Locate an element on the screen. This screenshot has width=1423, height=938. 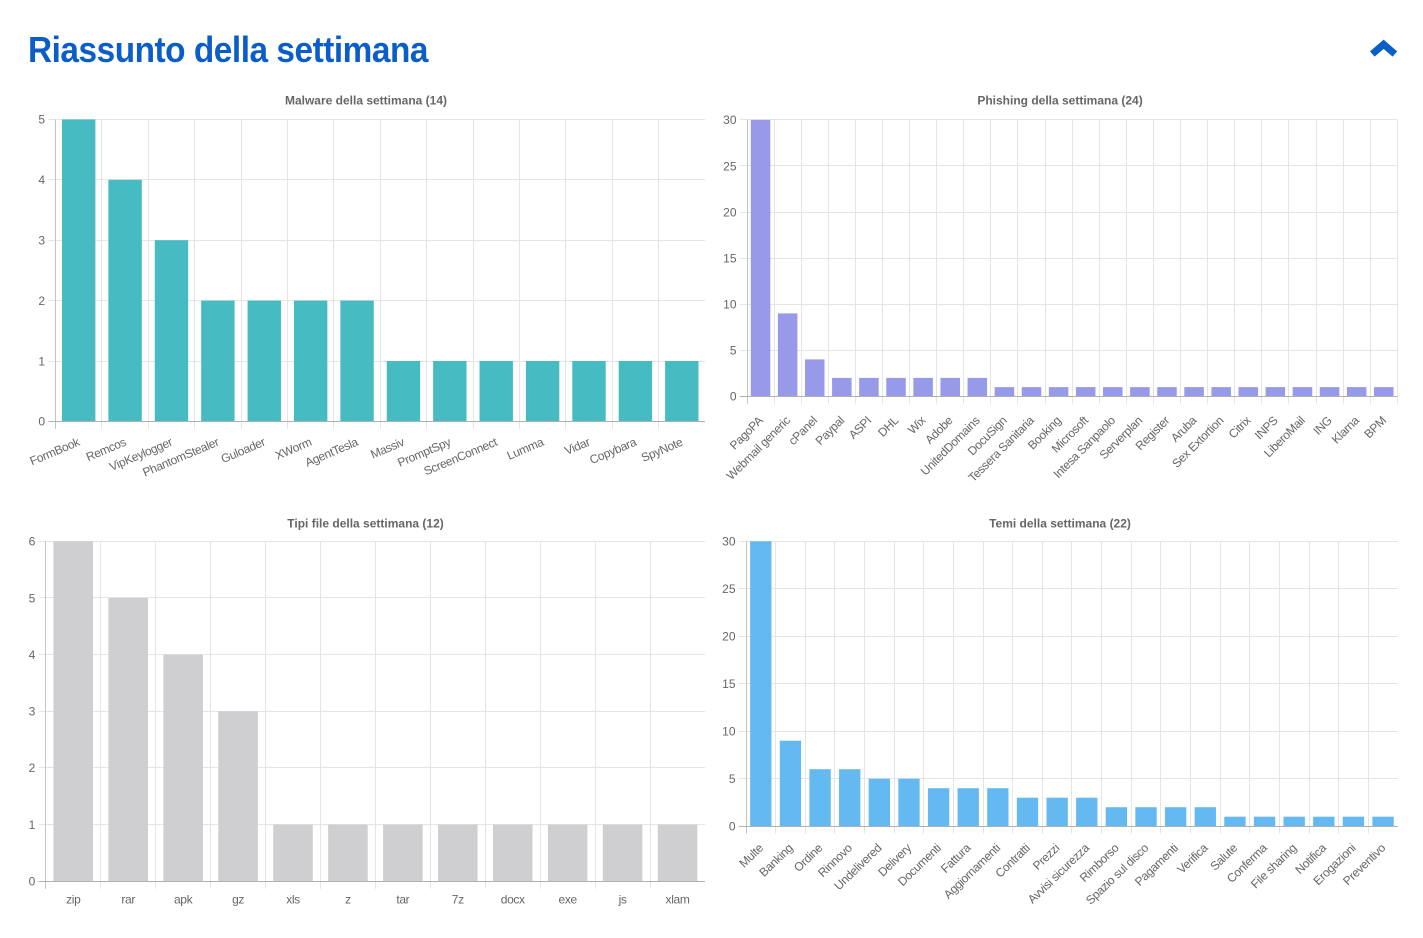
svg-text: Citrix is located at coordinates (1240, 427).